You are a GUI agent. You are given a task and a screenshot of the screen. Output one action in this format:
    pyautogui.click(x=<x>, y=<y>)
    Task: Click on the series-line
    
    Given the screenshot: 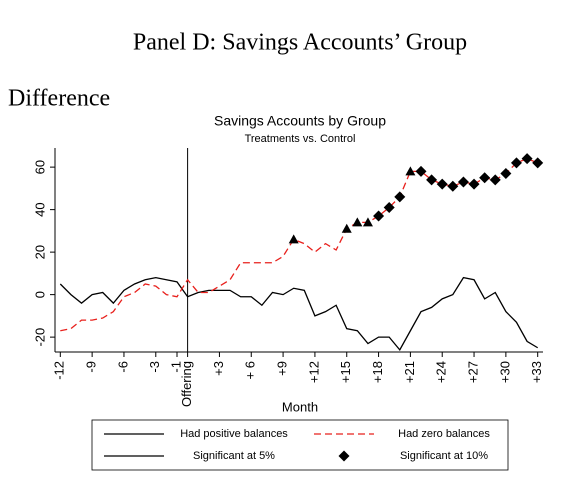 What is the action you would take?
    pyautogui.click(x=299, y=314)
    